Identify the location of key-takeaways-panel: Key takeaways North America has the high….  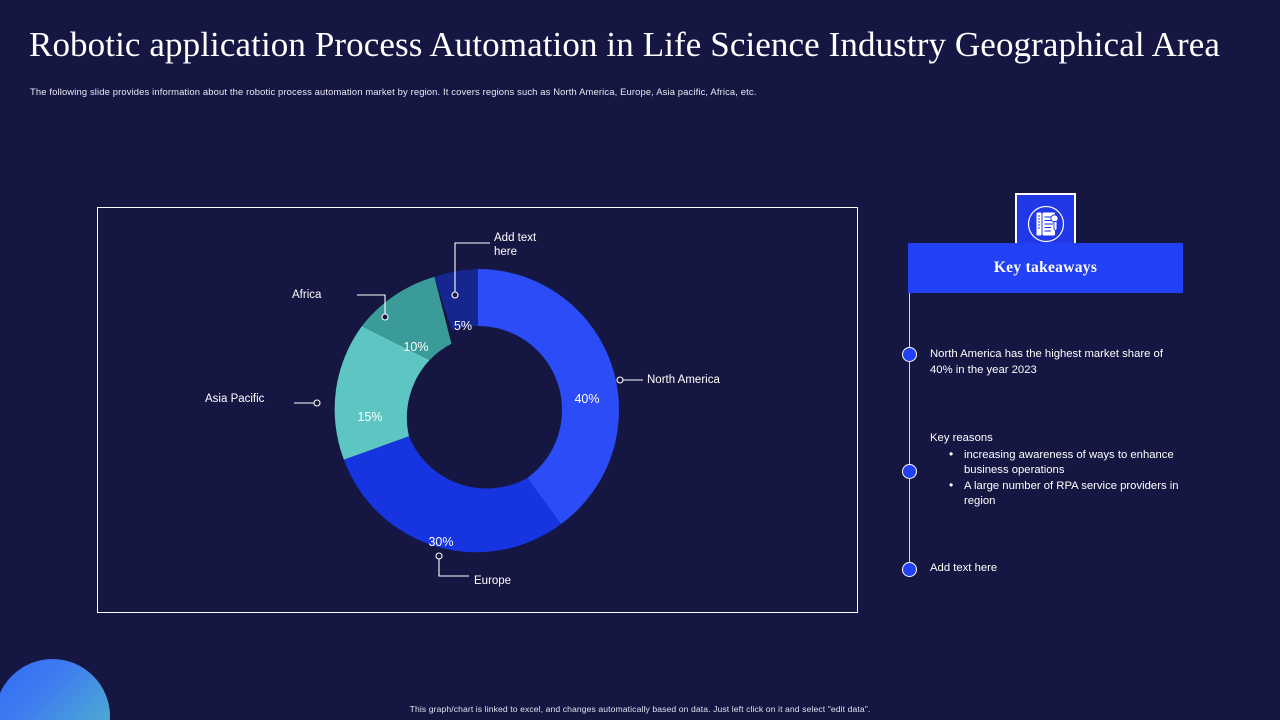
(1040, 400).